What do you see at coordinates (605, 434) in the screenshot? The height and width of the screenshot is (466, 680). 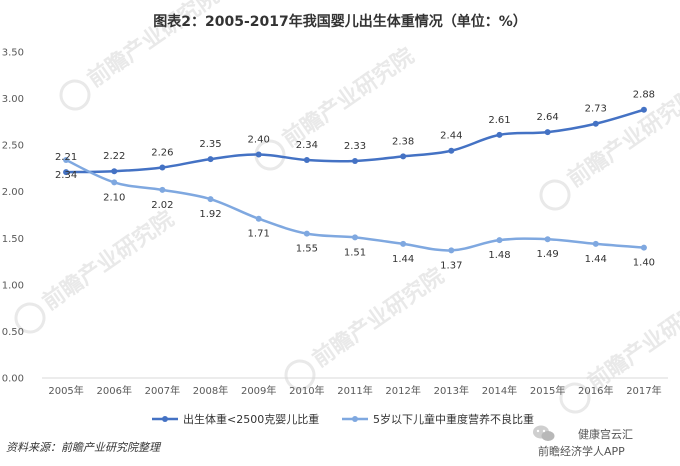 I see `badge-text: 健康宫云汇` at bounding box center [605, 434].